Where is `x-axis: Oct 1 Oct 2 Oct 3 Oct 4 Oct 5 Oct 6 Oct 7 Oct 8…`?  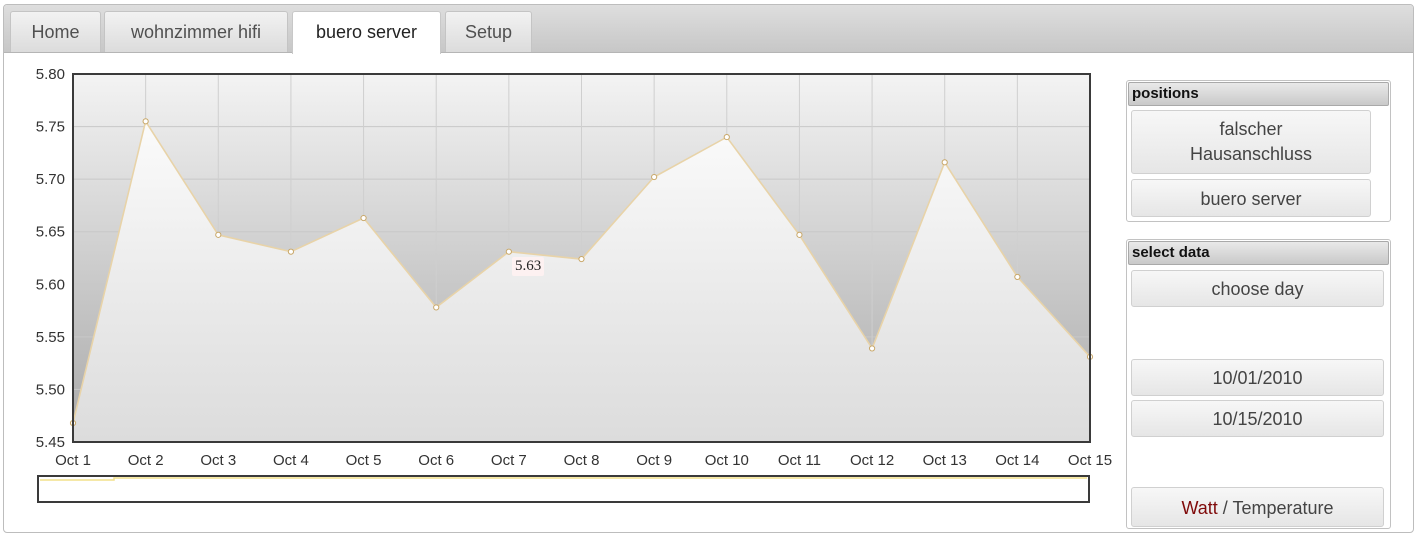
x-axis: Oct 1 Oct 2 Oct 3 Oct 4 Oct 5 Oct 6 Oct 7 Oct 8… is located at coordinates (583, 460).